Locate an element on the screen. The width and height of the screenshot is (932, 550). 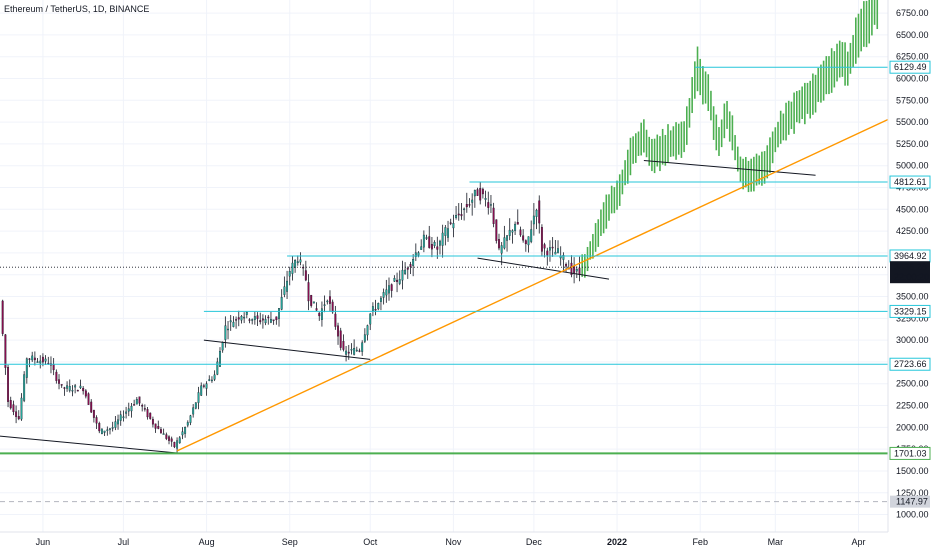
y-tick-label: 3500.00 is located at coordinates (912, 297).